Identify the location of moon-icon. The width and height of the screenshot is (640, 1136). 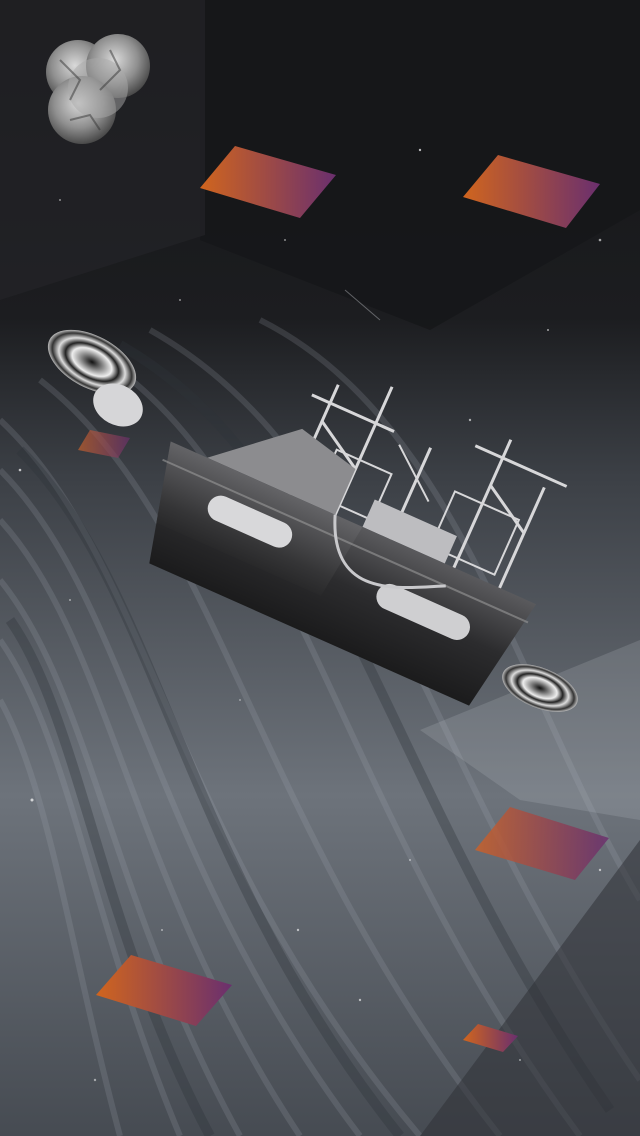
(98, 89).